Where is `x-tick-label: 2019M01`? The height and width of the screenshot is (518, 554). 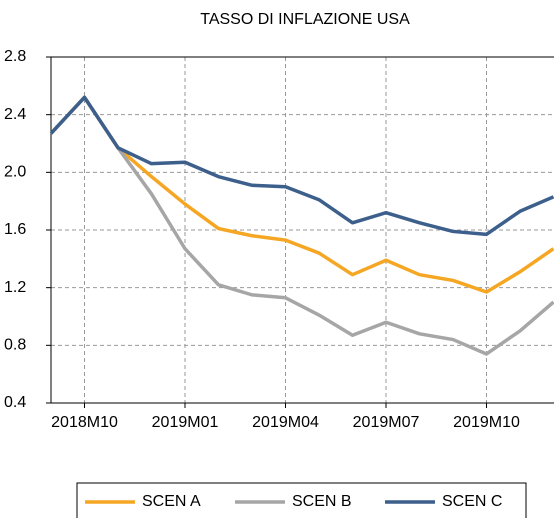
x-tick-label: 2019M01 is located at coordinates (185, 422).